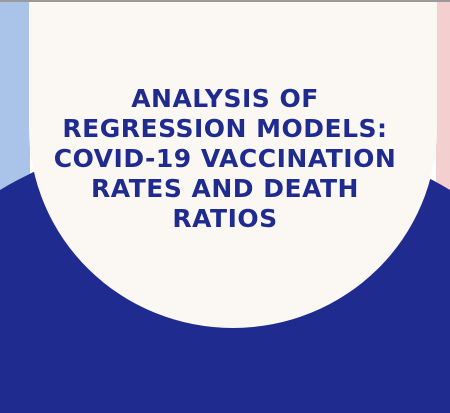 The height and width of the screenshot is (413, 450). What do you see at coordinates (225, 1) in the screenshot?
I see `top-border-line` at bounding box center [225, 1].